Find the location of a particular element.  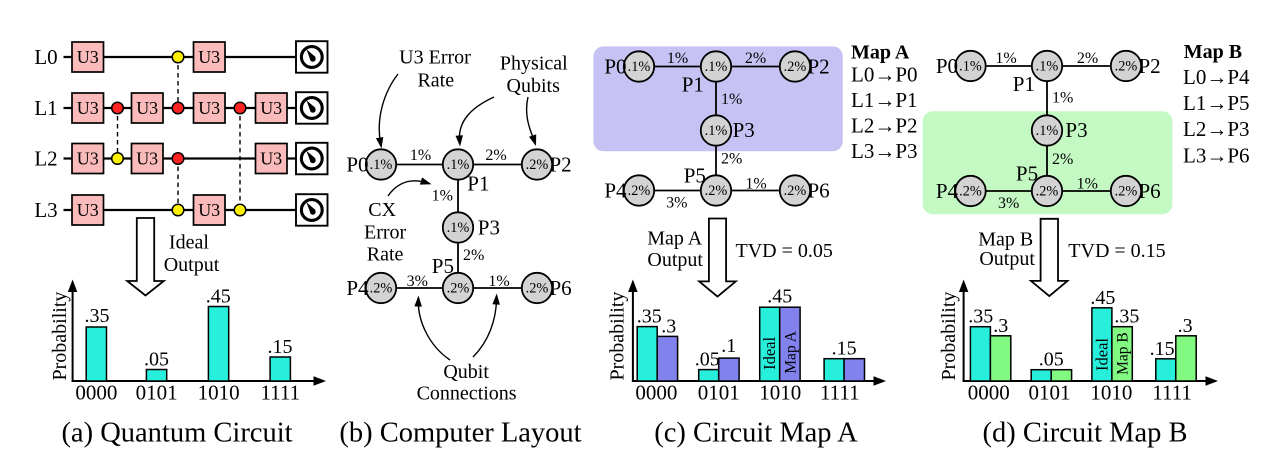

svg-text: Probability is located at coordinates (60, 336).